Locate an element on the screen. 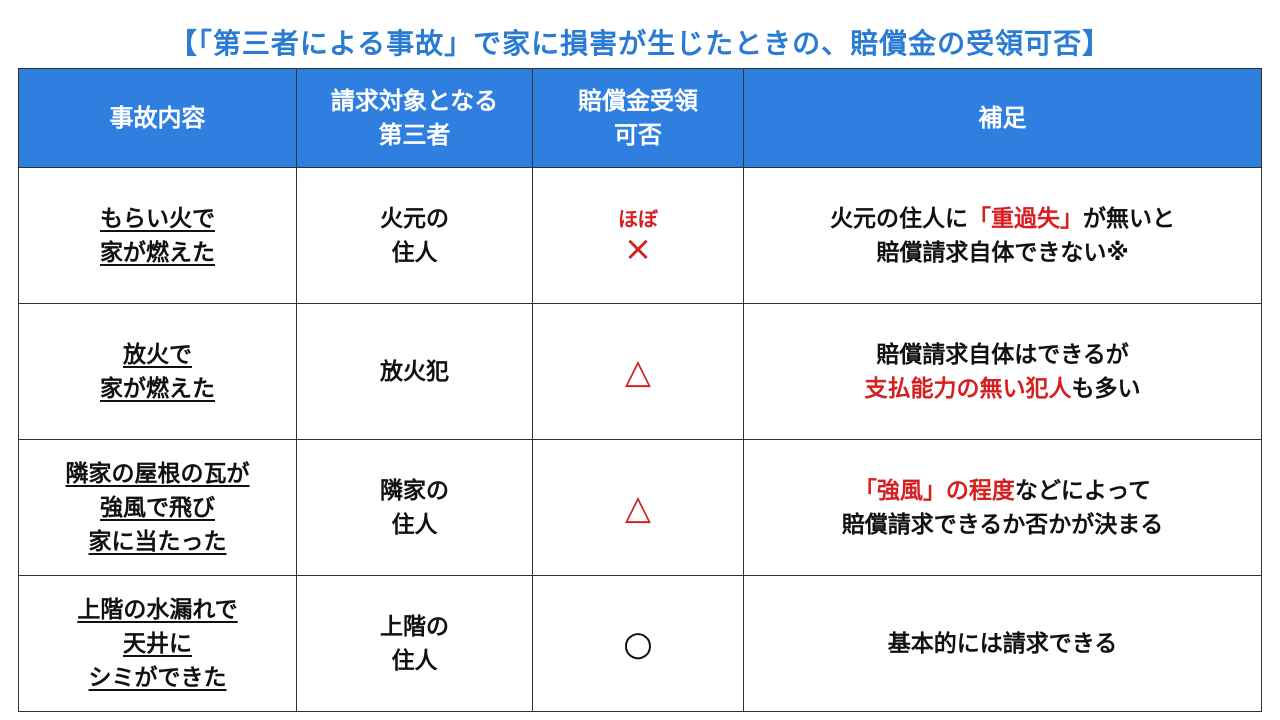  header-party-line: 請求対象となる is located at coordinates (414, 101).